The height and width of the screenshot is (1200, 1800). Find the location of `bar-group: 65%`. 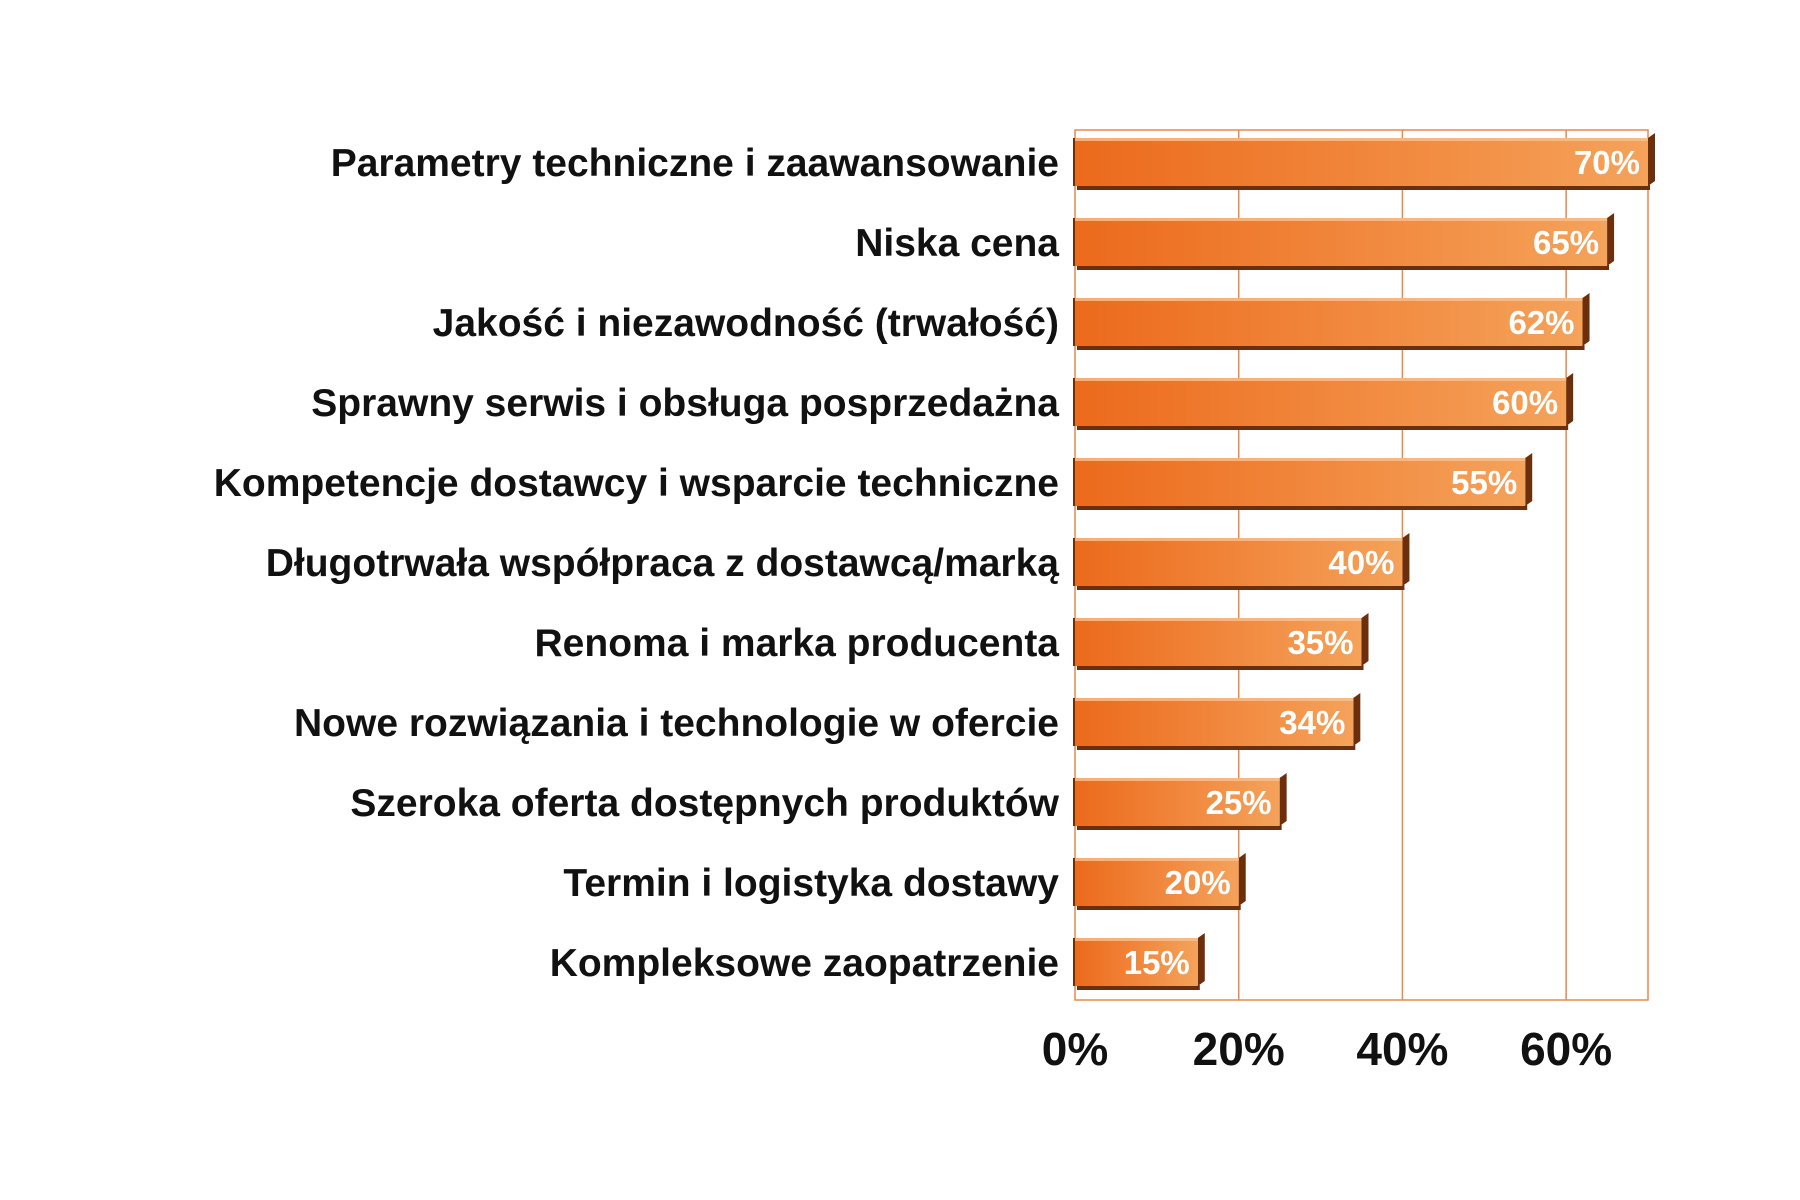

bar-group: 65% is located at coordinates (1344, 241).